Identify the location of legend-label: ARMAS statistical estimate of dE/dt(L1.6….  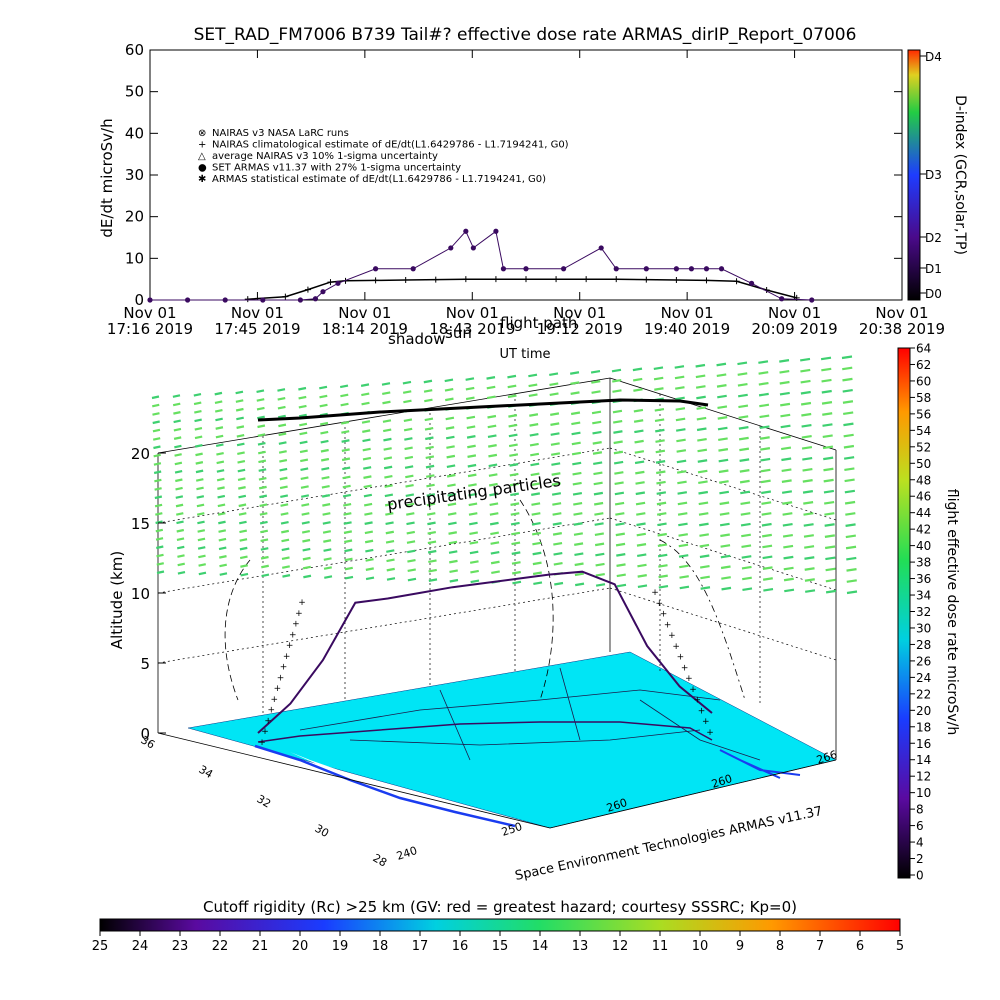
(379, 179).